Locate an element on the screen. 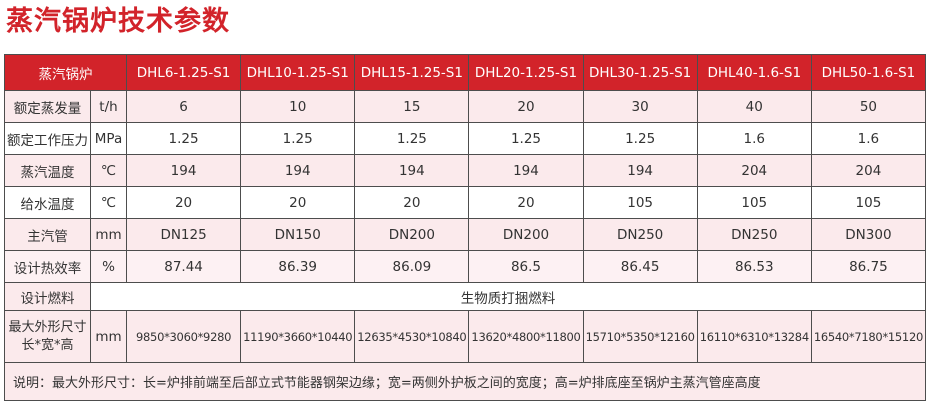 The height and width of the screenshot is (414, 930). row-value: 86.53 is located at coordinates (754, 267).